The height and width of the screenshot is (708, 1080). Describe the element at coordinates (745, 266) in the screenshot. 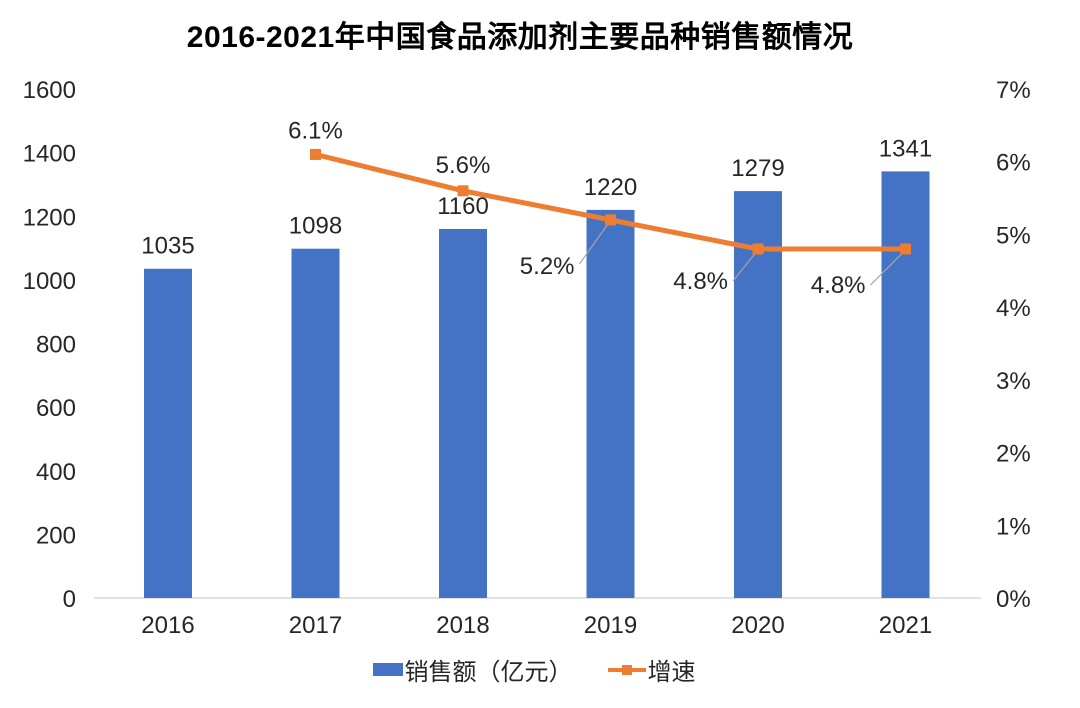

I see `leader-line-2020` at that location.